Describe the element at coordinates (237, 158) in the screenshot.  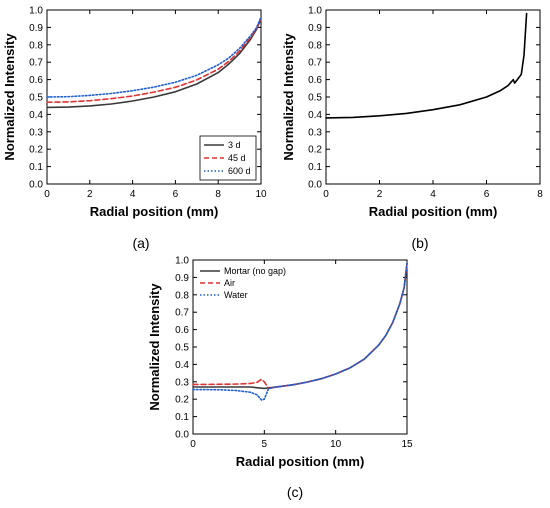
I see `legend-entry: 45 d` at that location.